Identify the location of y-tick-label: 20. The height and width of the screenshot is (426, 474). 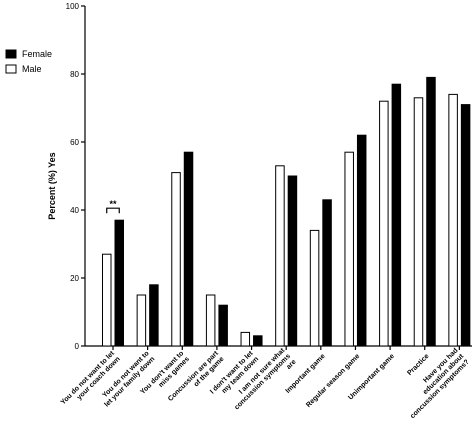
(74, 278).